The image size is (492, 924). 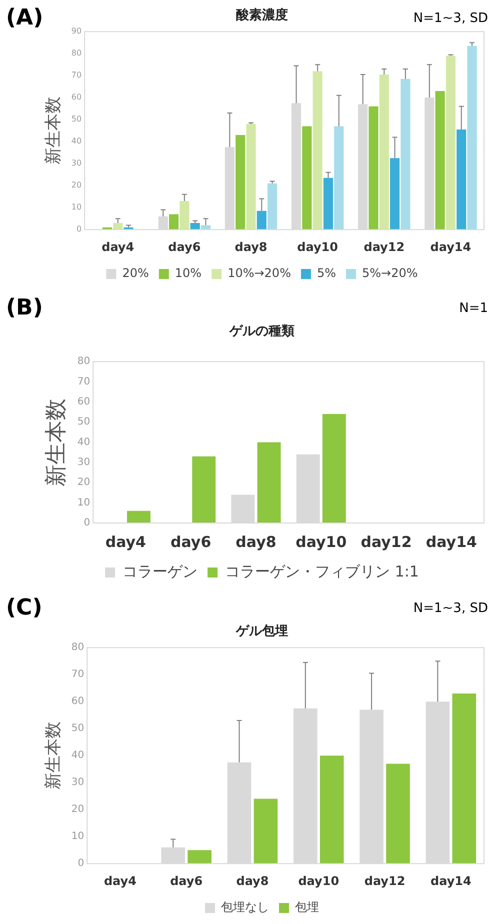 I want to click on text: (B), so click(x=24, y=308).